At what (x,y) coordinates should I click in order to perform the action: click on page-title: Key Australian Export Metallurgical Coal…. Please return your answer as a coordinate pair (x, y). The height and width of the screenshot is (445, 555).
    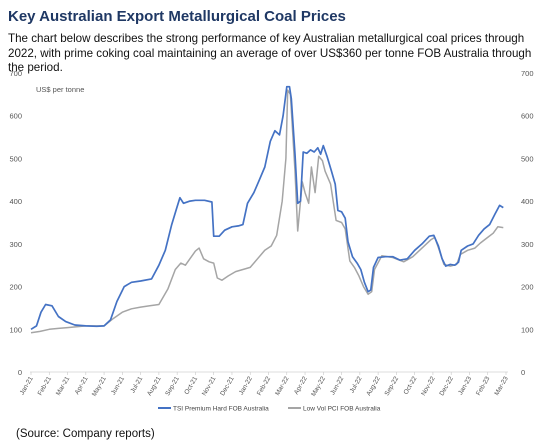
    Looking at the image, I should click on (177, 16).